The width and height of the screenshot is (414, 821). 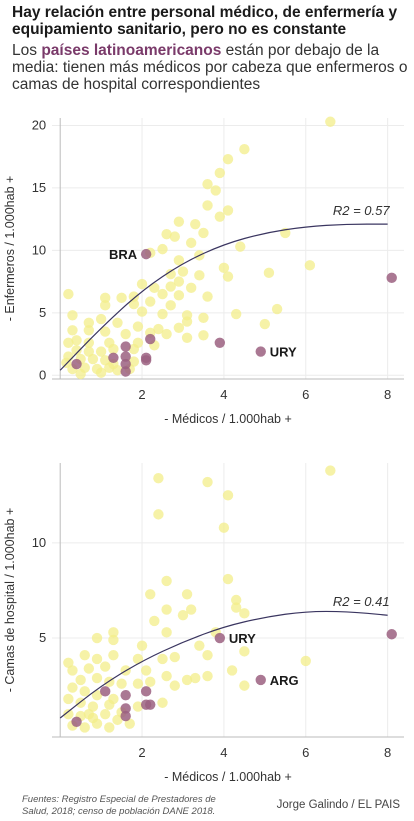 I want to click on y-tick-label: 20, so click(x=39, y=124).